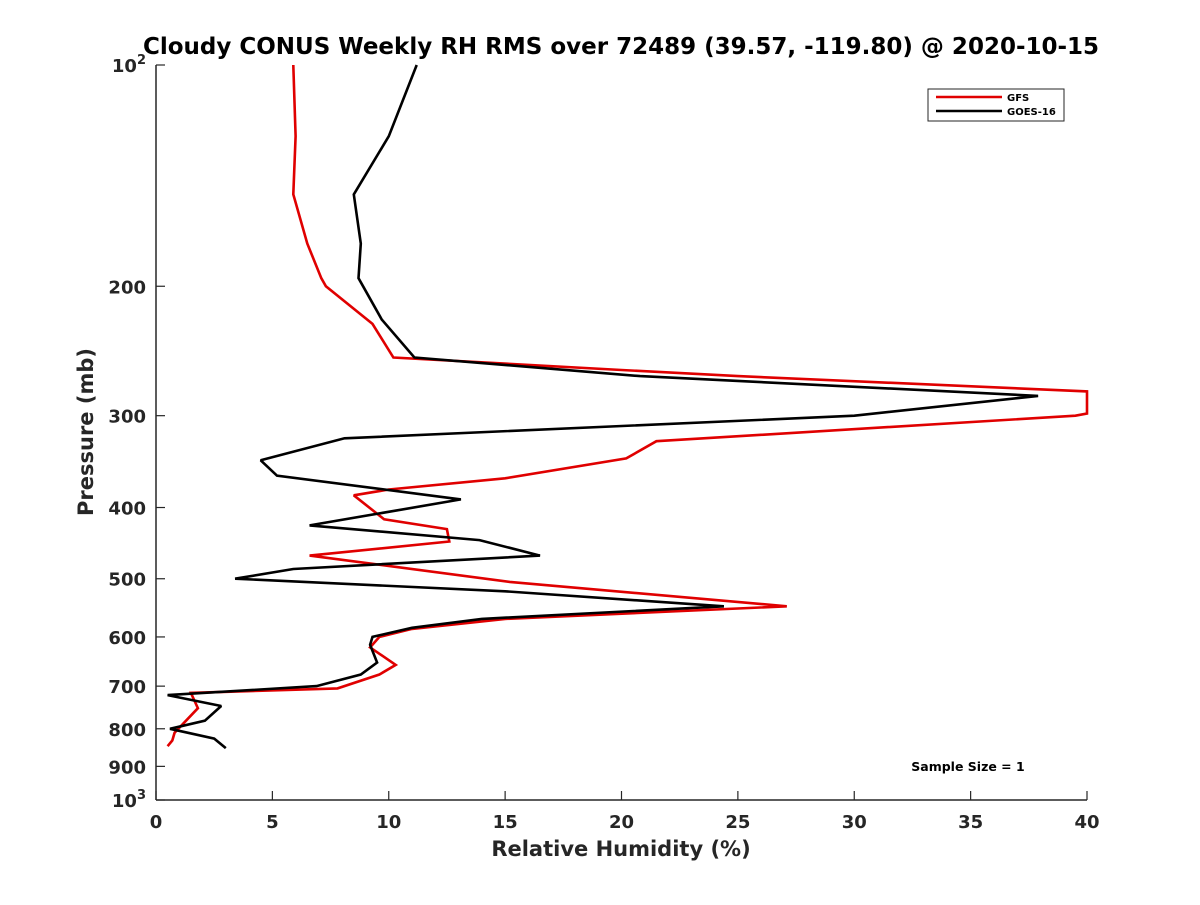  Describe the element at coordinates (129, 65) in the screenshot. I see `y-tick-label: 10²` at that location.